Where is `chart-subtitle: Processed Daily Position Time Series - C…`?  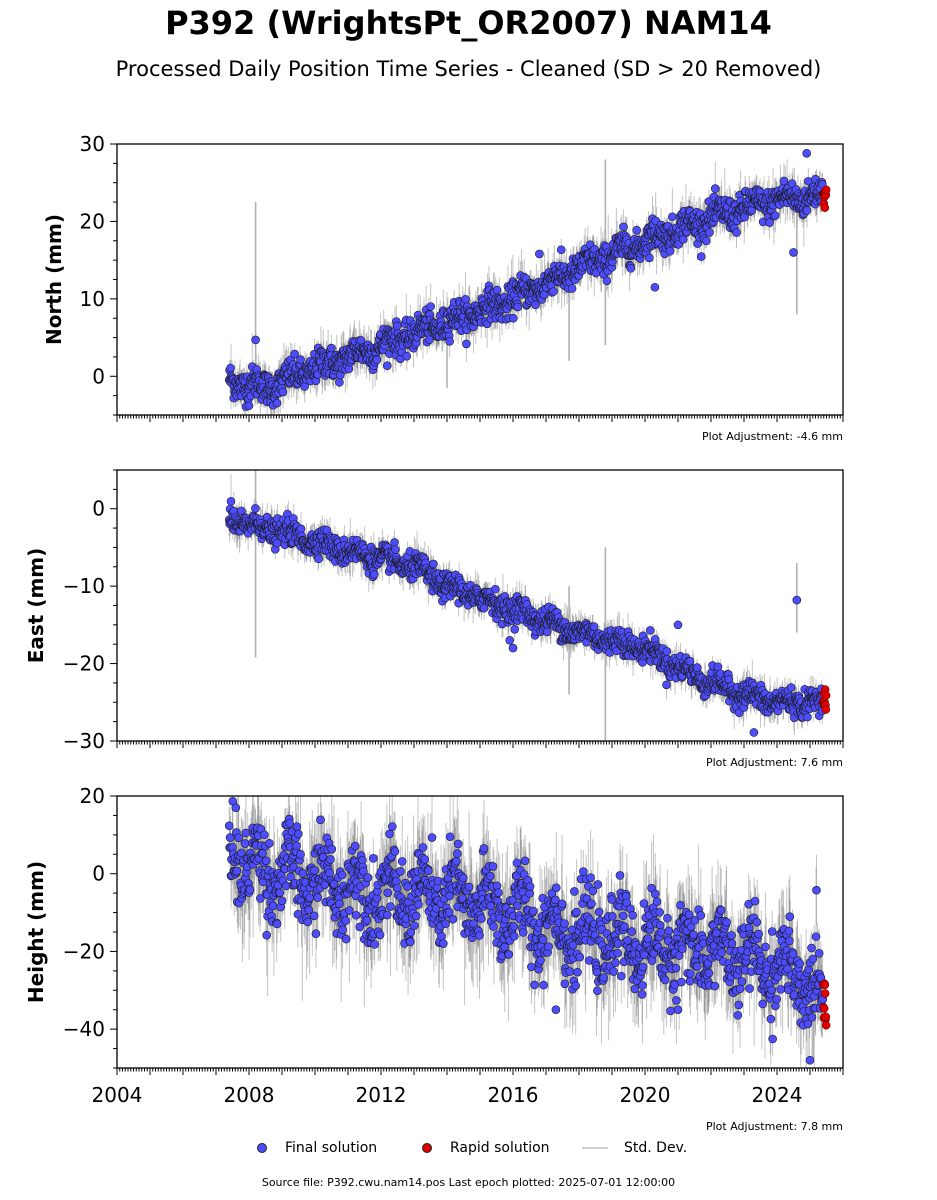 chart-subtitle: Processed Daily Position Time Series - C… is located at coordinates (468, 69).